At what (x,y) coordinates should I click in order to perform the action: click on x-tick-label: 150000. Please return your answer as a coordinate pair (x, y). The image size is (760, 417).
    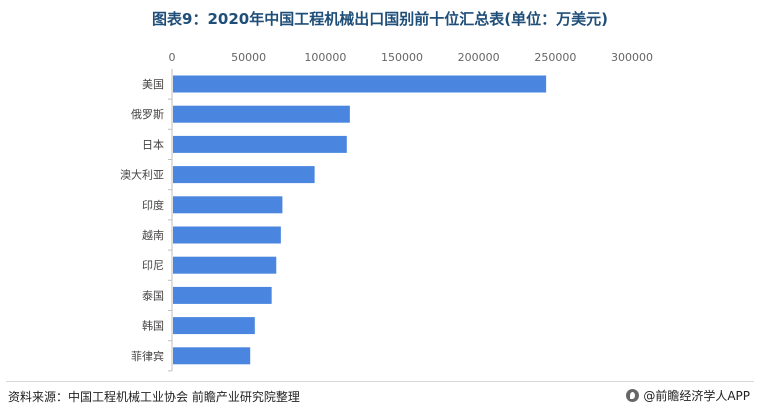
    Looking at the image, I should click on (402, 57).